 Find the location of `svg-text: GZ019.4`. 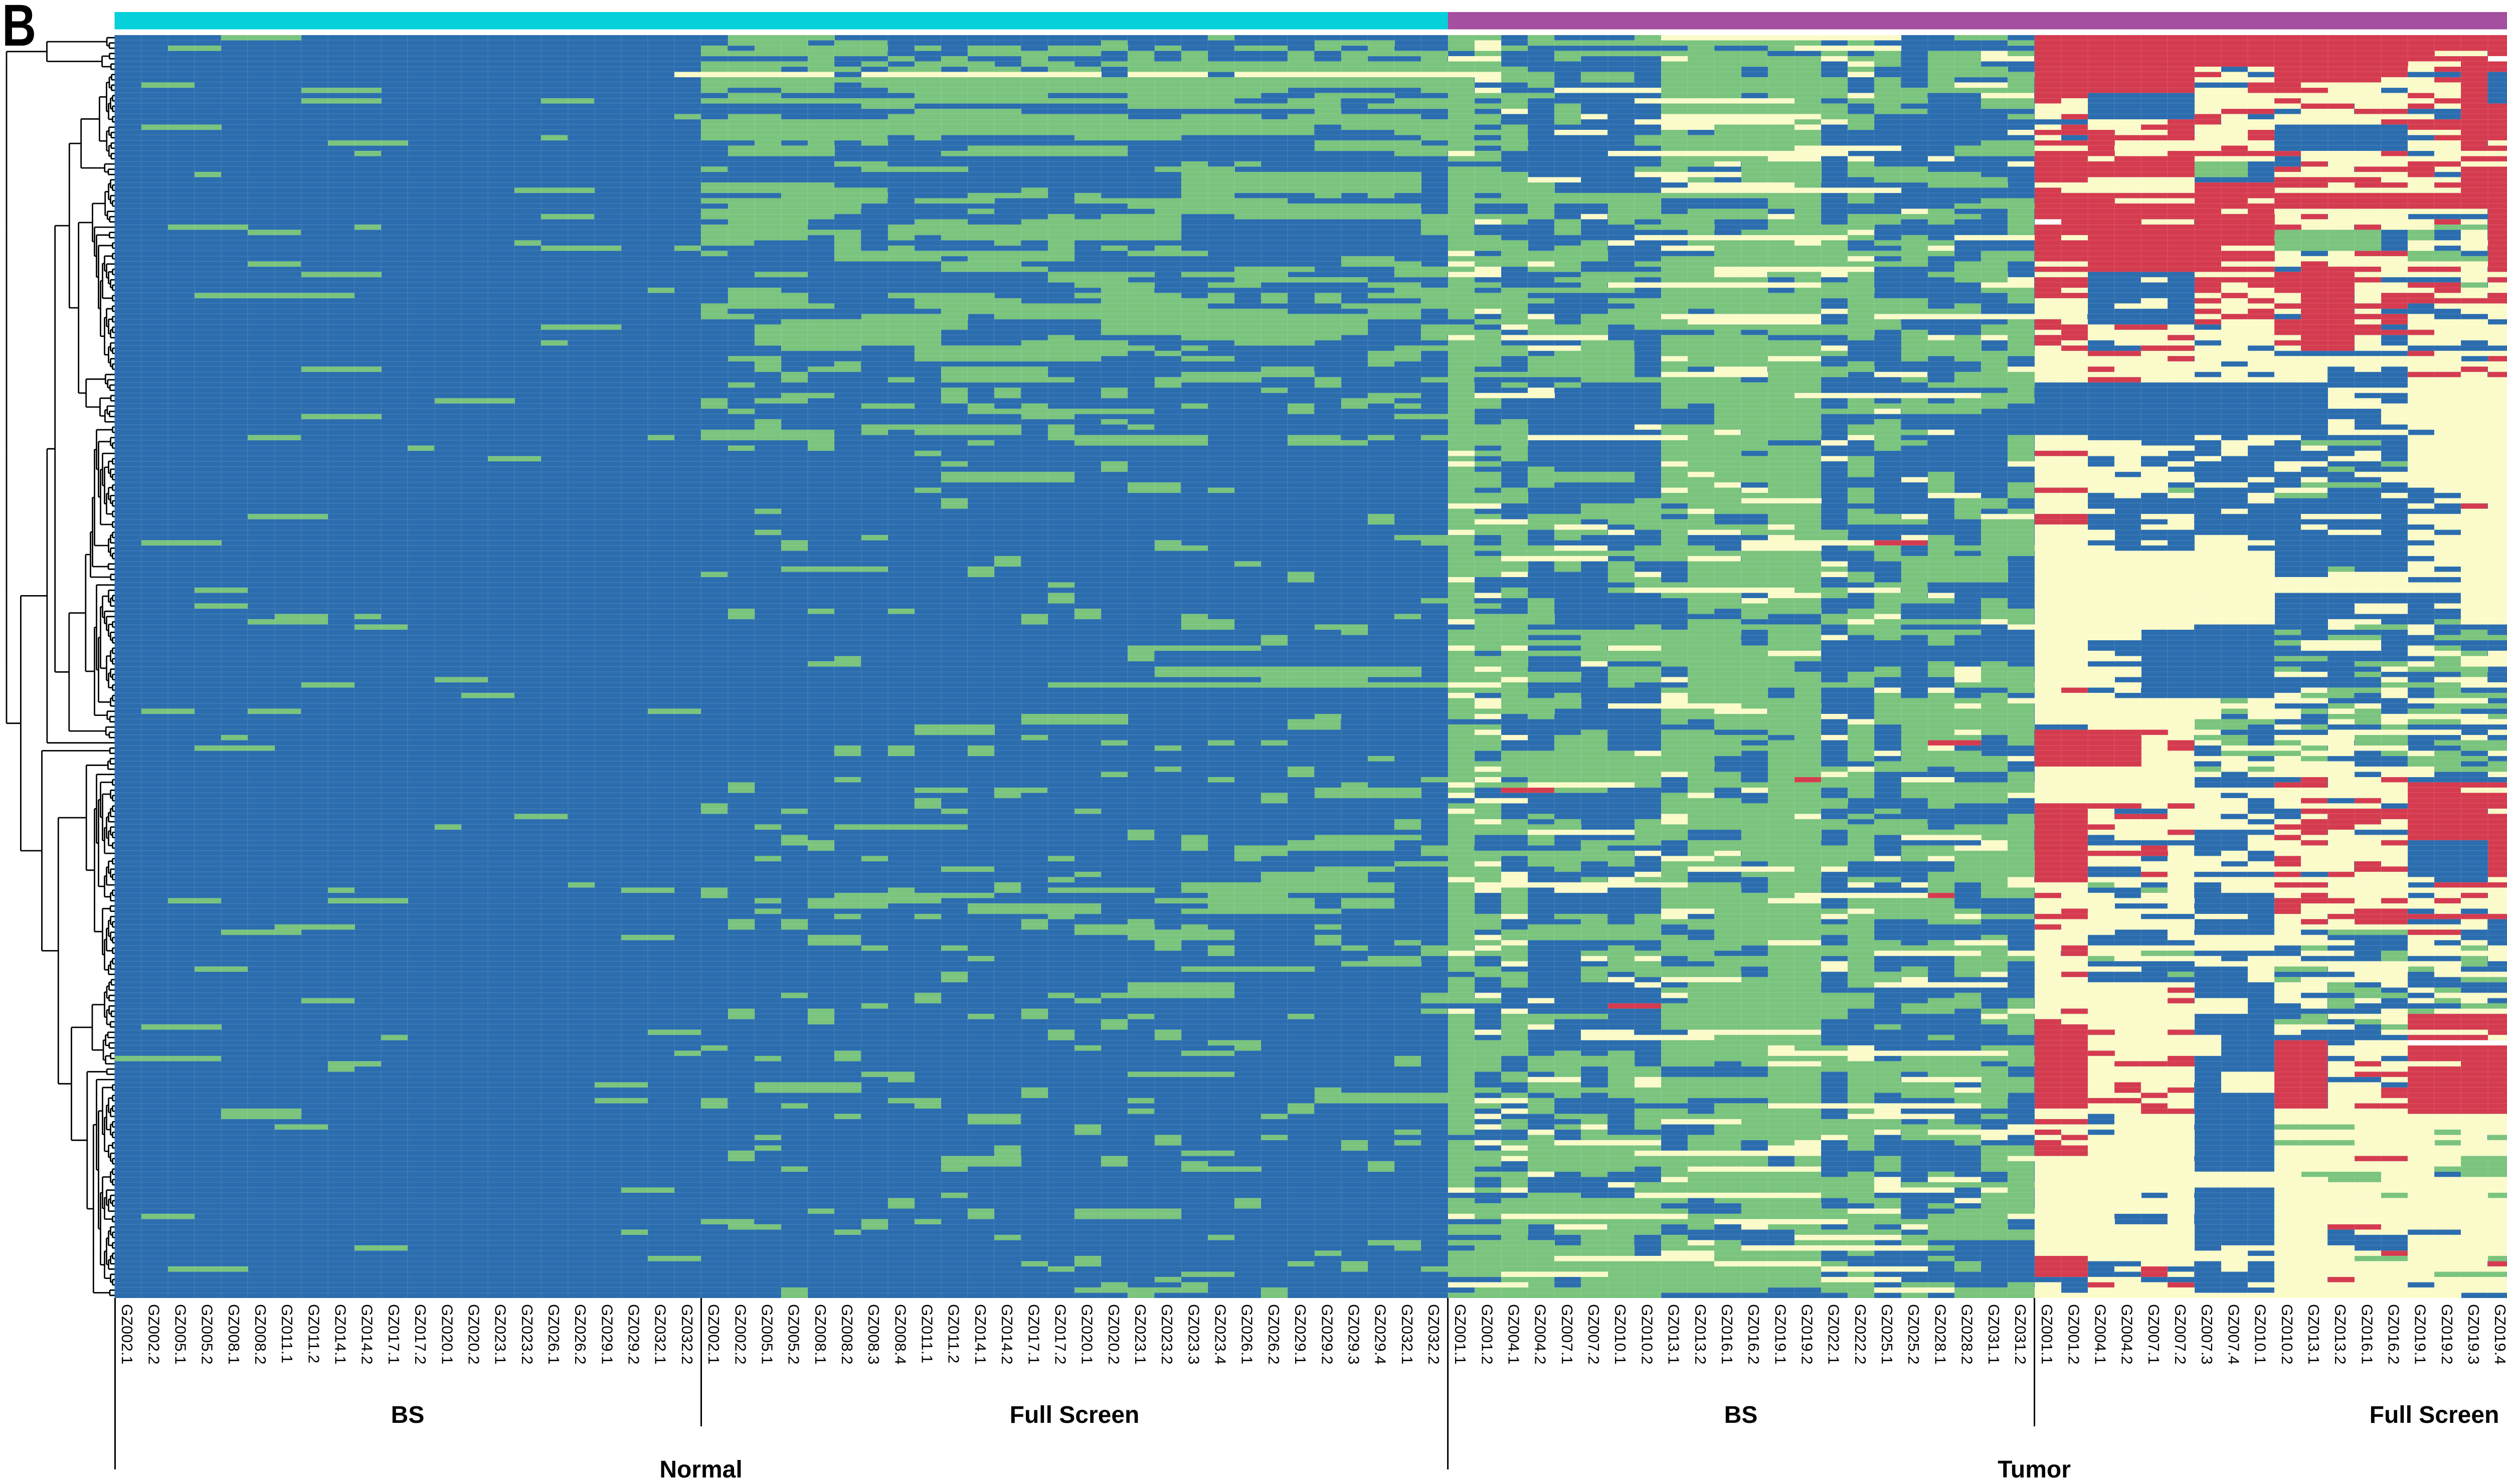

svg-text: GZ019.4 is located at coordinates (2499, 1334).